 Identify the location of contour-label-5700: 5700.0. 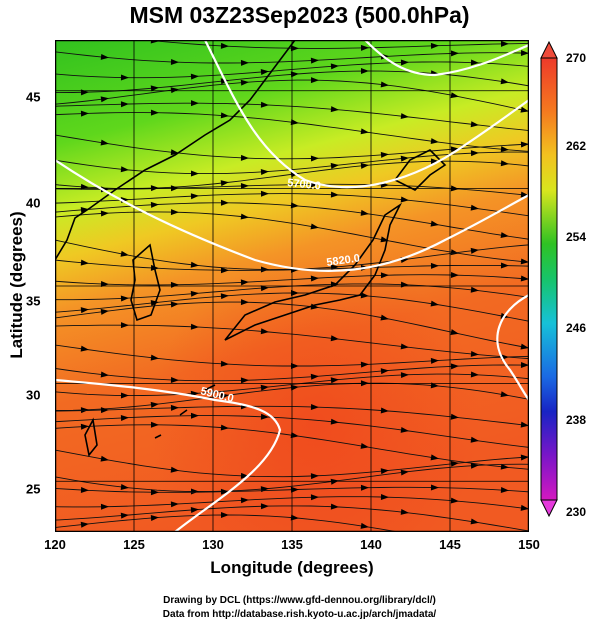
(304, 184).